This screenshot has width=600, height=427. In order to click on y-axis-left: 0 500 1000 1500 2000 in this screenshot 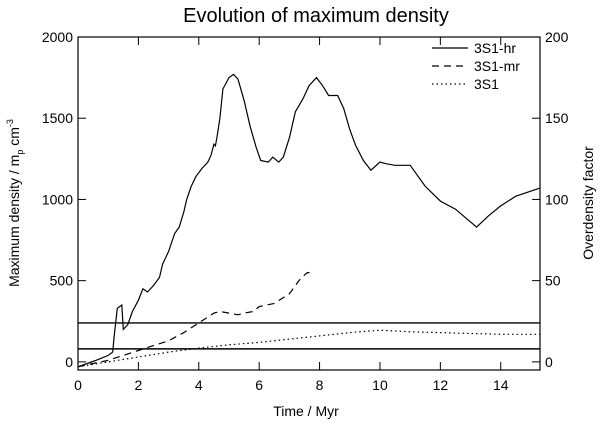, I will do `click(64, 199)`.